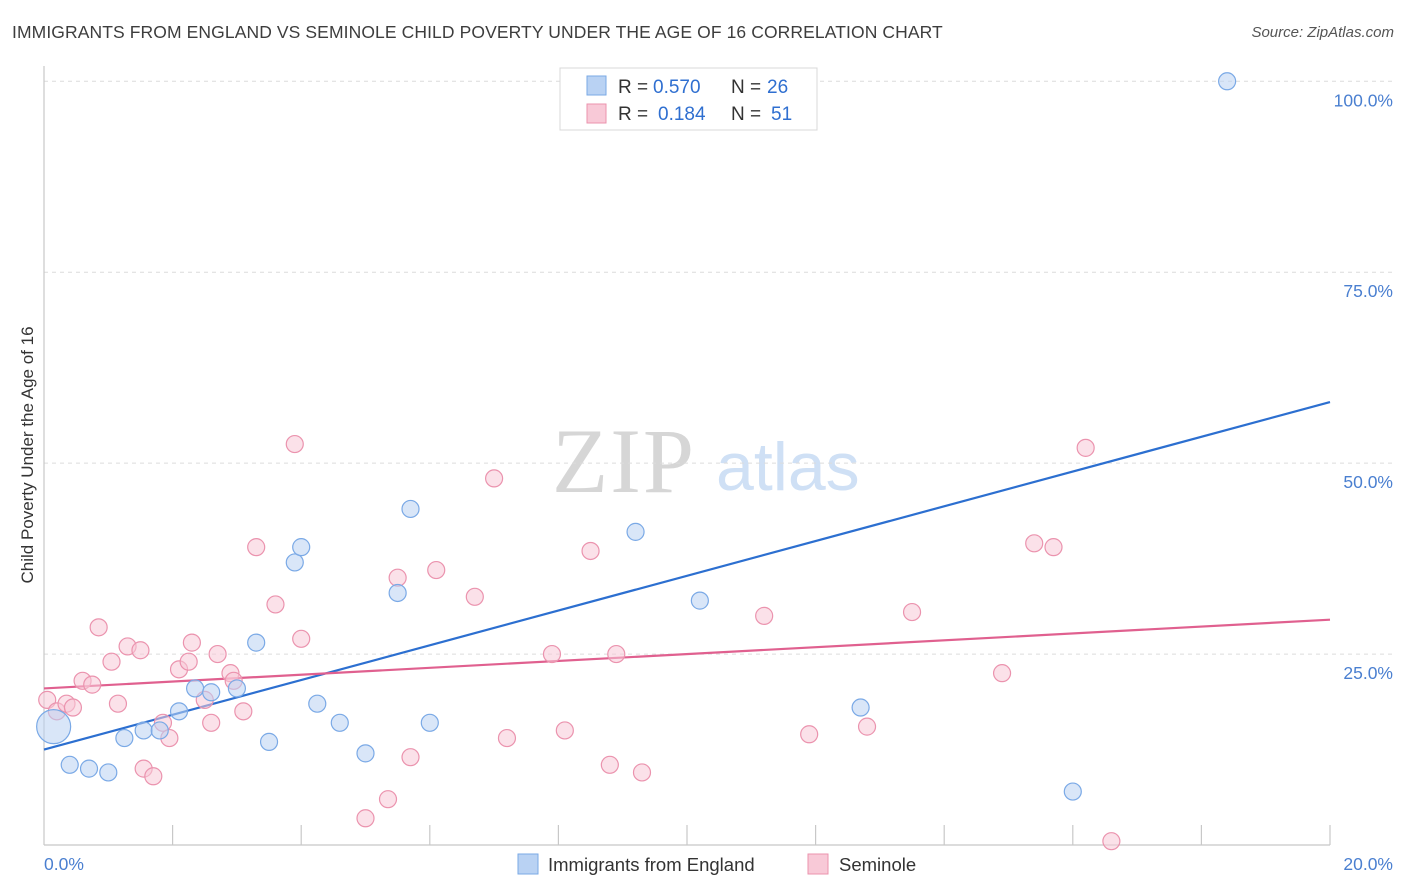  What do you see at coordinates (1363, 100) in the screenshot?
I see `y-tick-label-100: 100.0%` at bounding box center [1363, 100].